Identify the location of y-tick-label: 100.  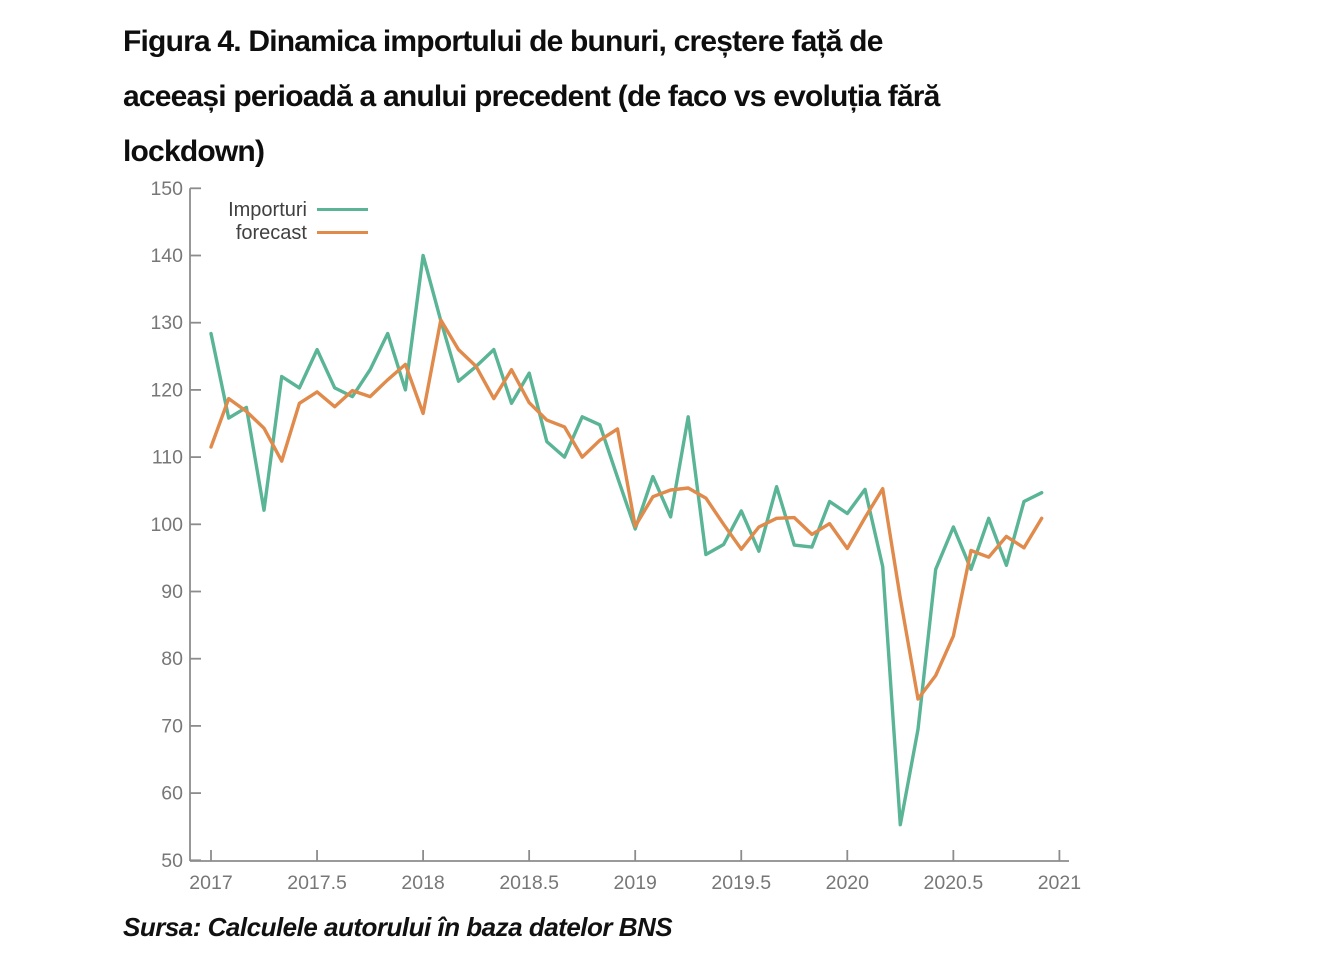
(166, 525).